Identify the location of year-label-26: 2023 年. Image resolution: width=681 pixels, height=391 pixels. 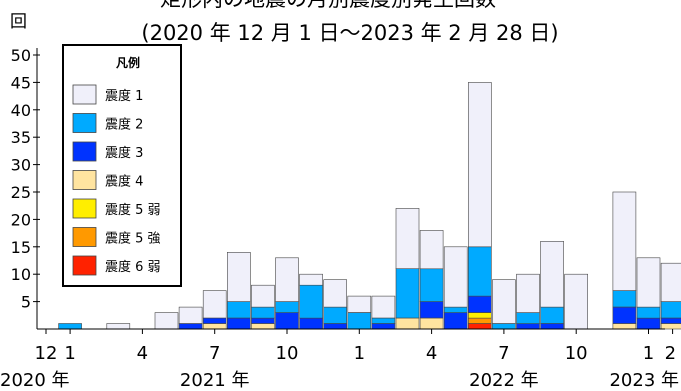
(644, 380).